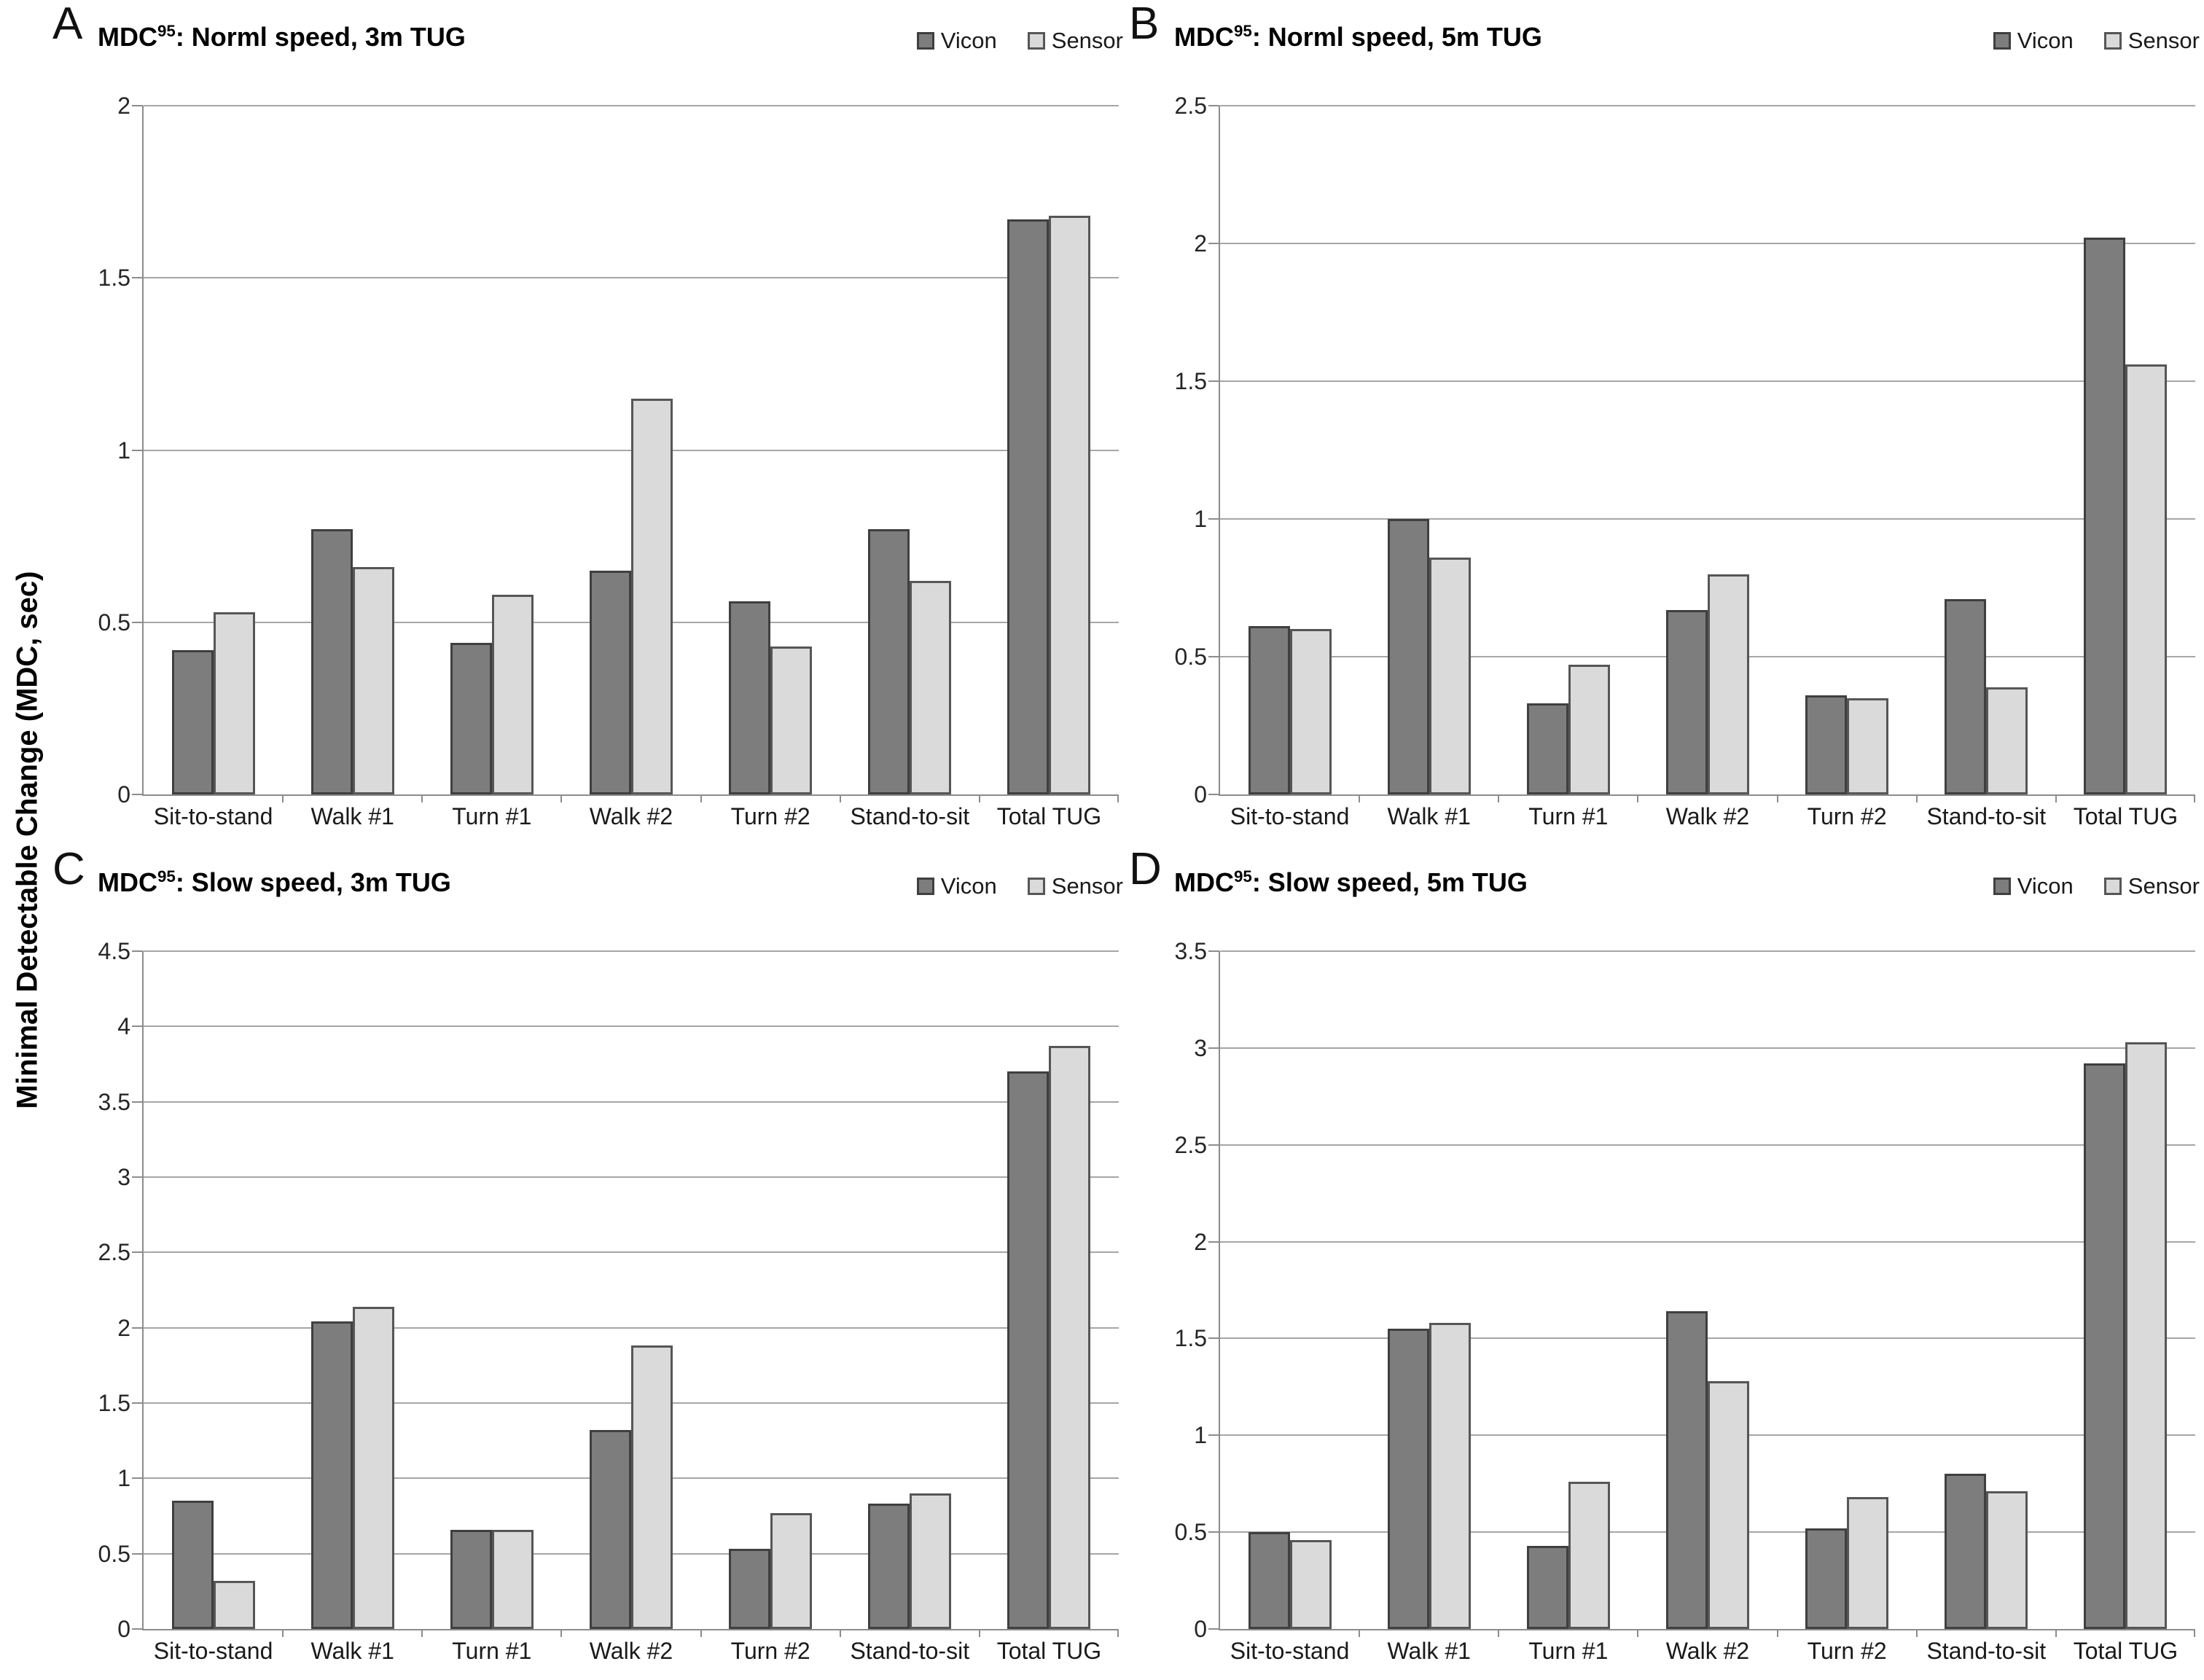 This screenshot has height=1680, width=2204. I want to click on bar-sensor-sit-to-stand, so click(234, 703).